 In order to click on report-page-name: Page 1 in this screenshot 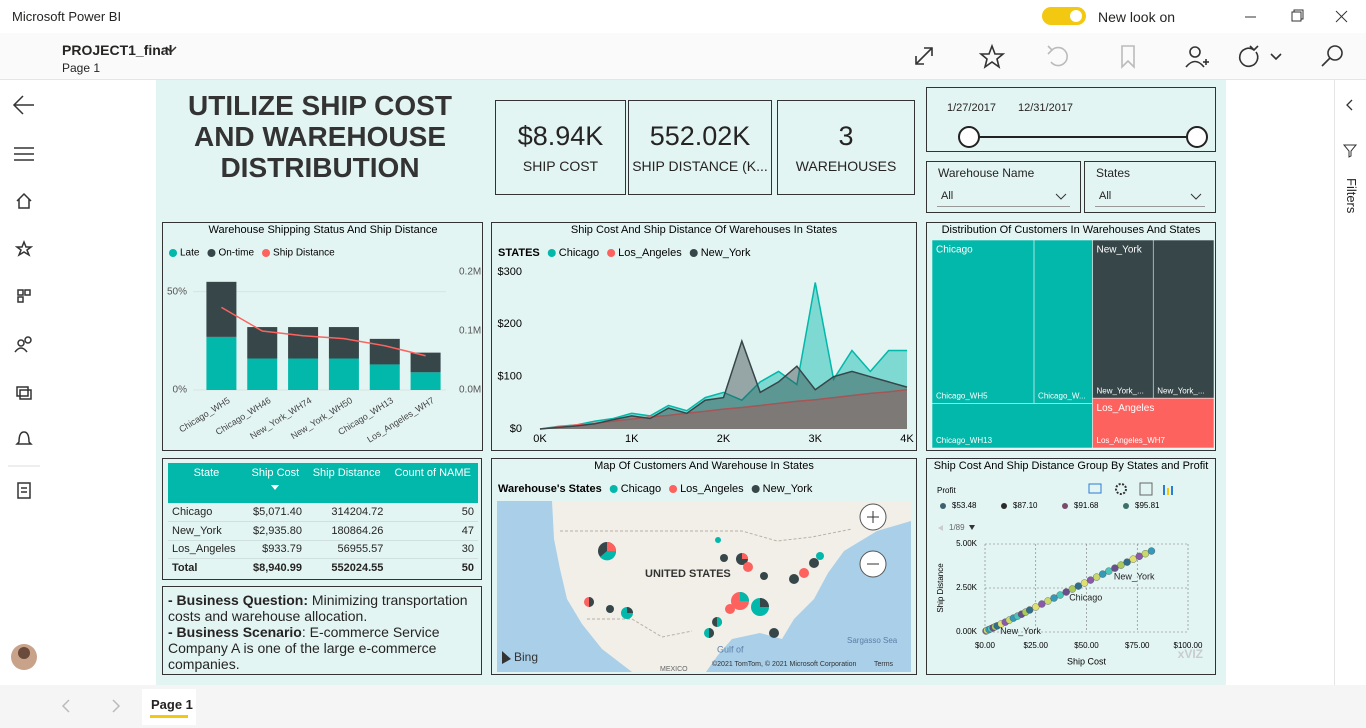, I will do `click(81, 68)`.